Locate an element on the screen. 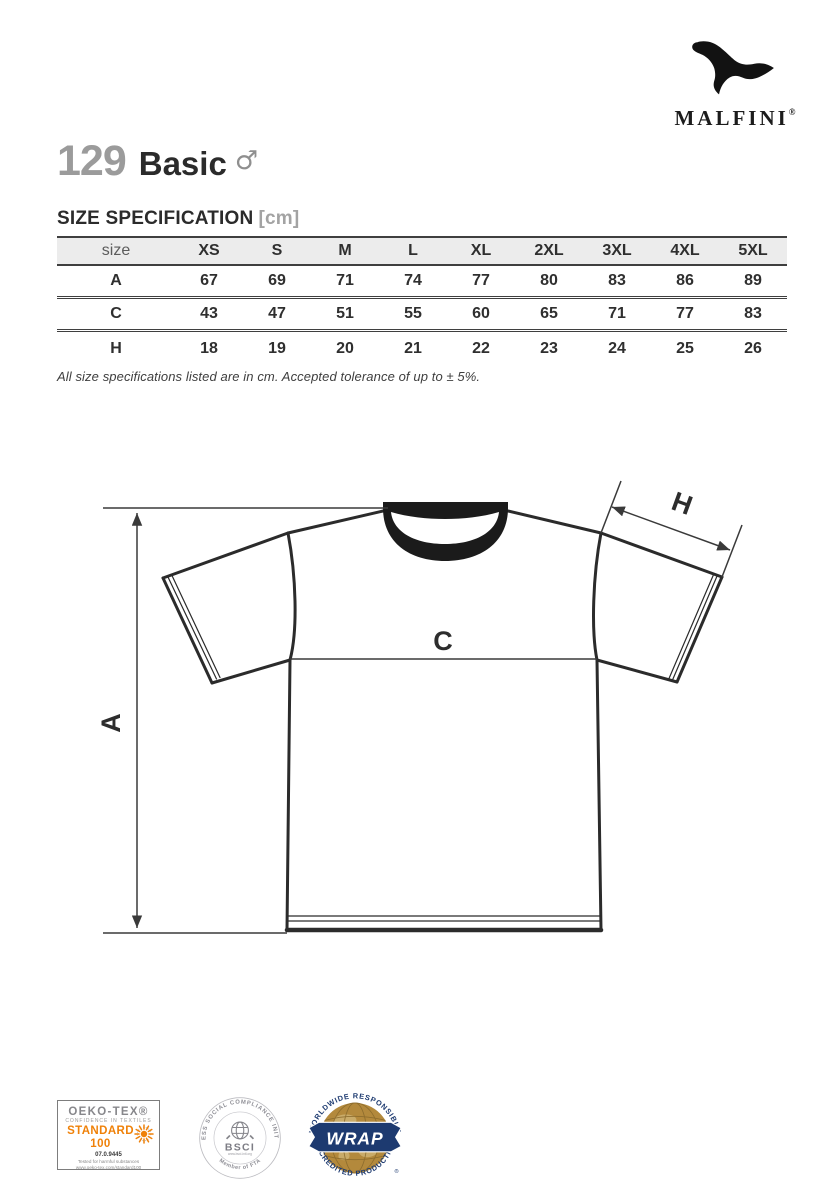 The height and width of the screenshot is (1200, 837). cell-value: 65 is located at coordinates (549, 313).